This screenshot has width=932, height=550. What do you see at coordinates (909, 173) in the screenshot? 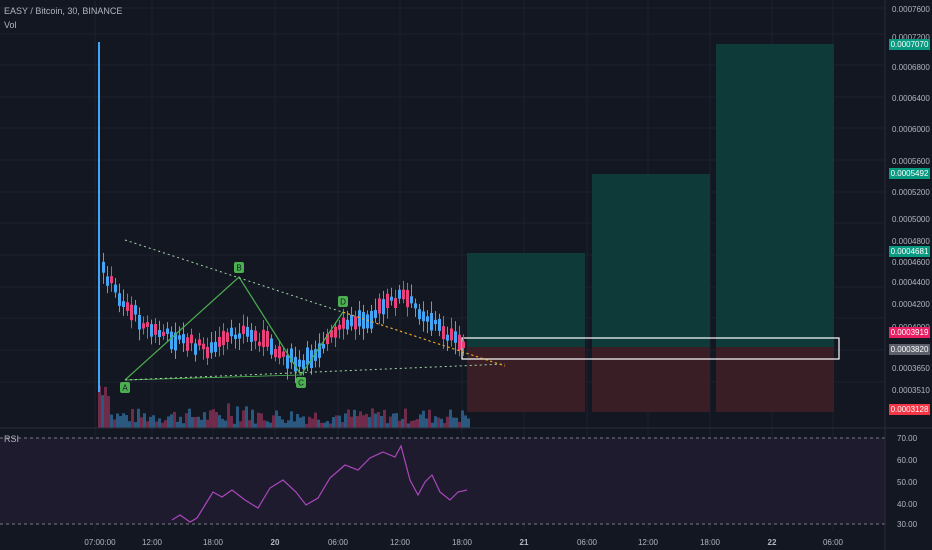
I see `price-tag: 0.0005492` at bounding box center [909, 173].